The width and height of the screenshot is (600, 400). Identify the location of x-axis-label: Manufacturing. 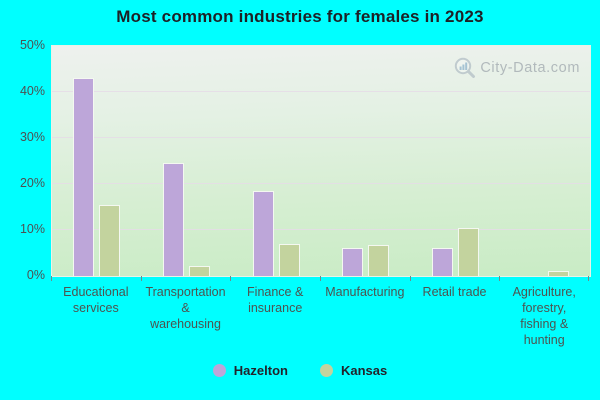
(365, 292).